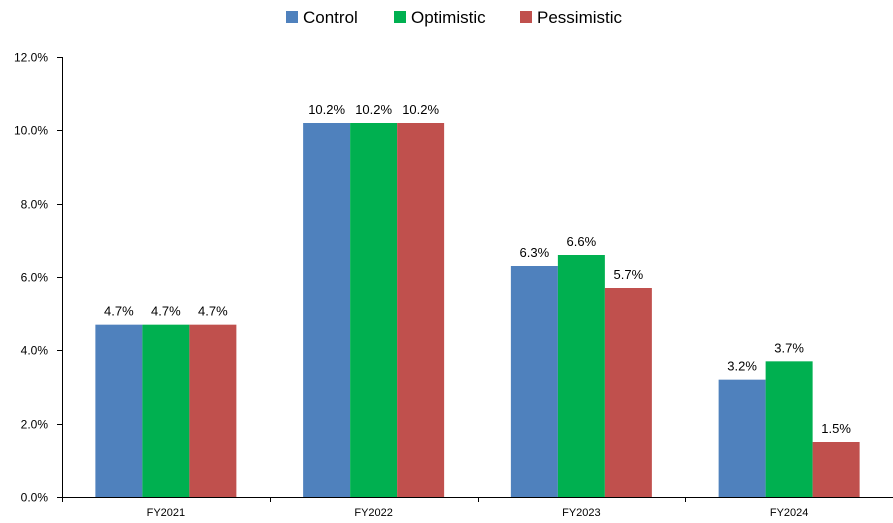 The height and width of the screenshot is (523, 893). I want to click on legend-swatch-pessimistic, so click(526, 17).